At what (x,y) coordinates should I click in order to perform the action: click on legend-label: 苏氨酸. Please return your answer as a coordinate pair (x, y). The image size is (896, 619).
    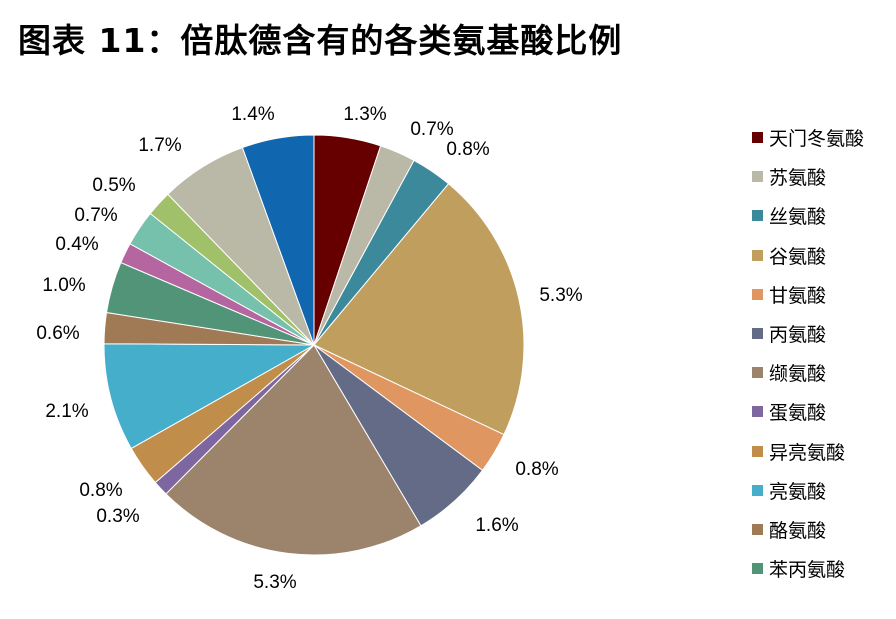
    Looking at the image, I should click on (798, 178).